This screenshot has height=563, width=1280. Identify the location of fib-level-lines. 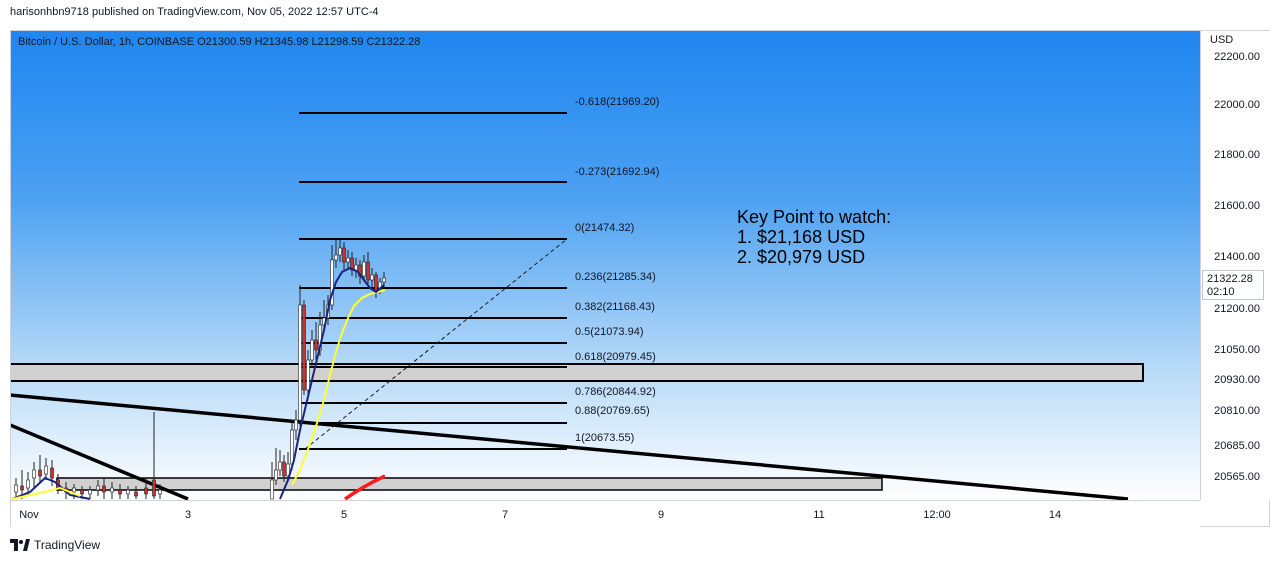
(433, 281).